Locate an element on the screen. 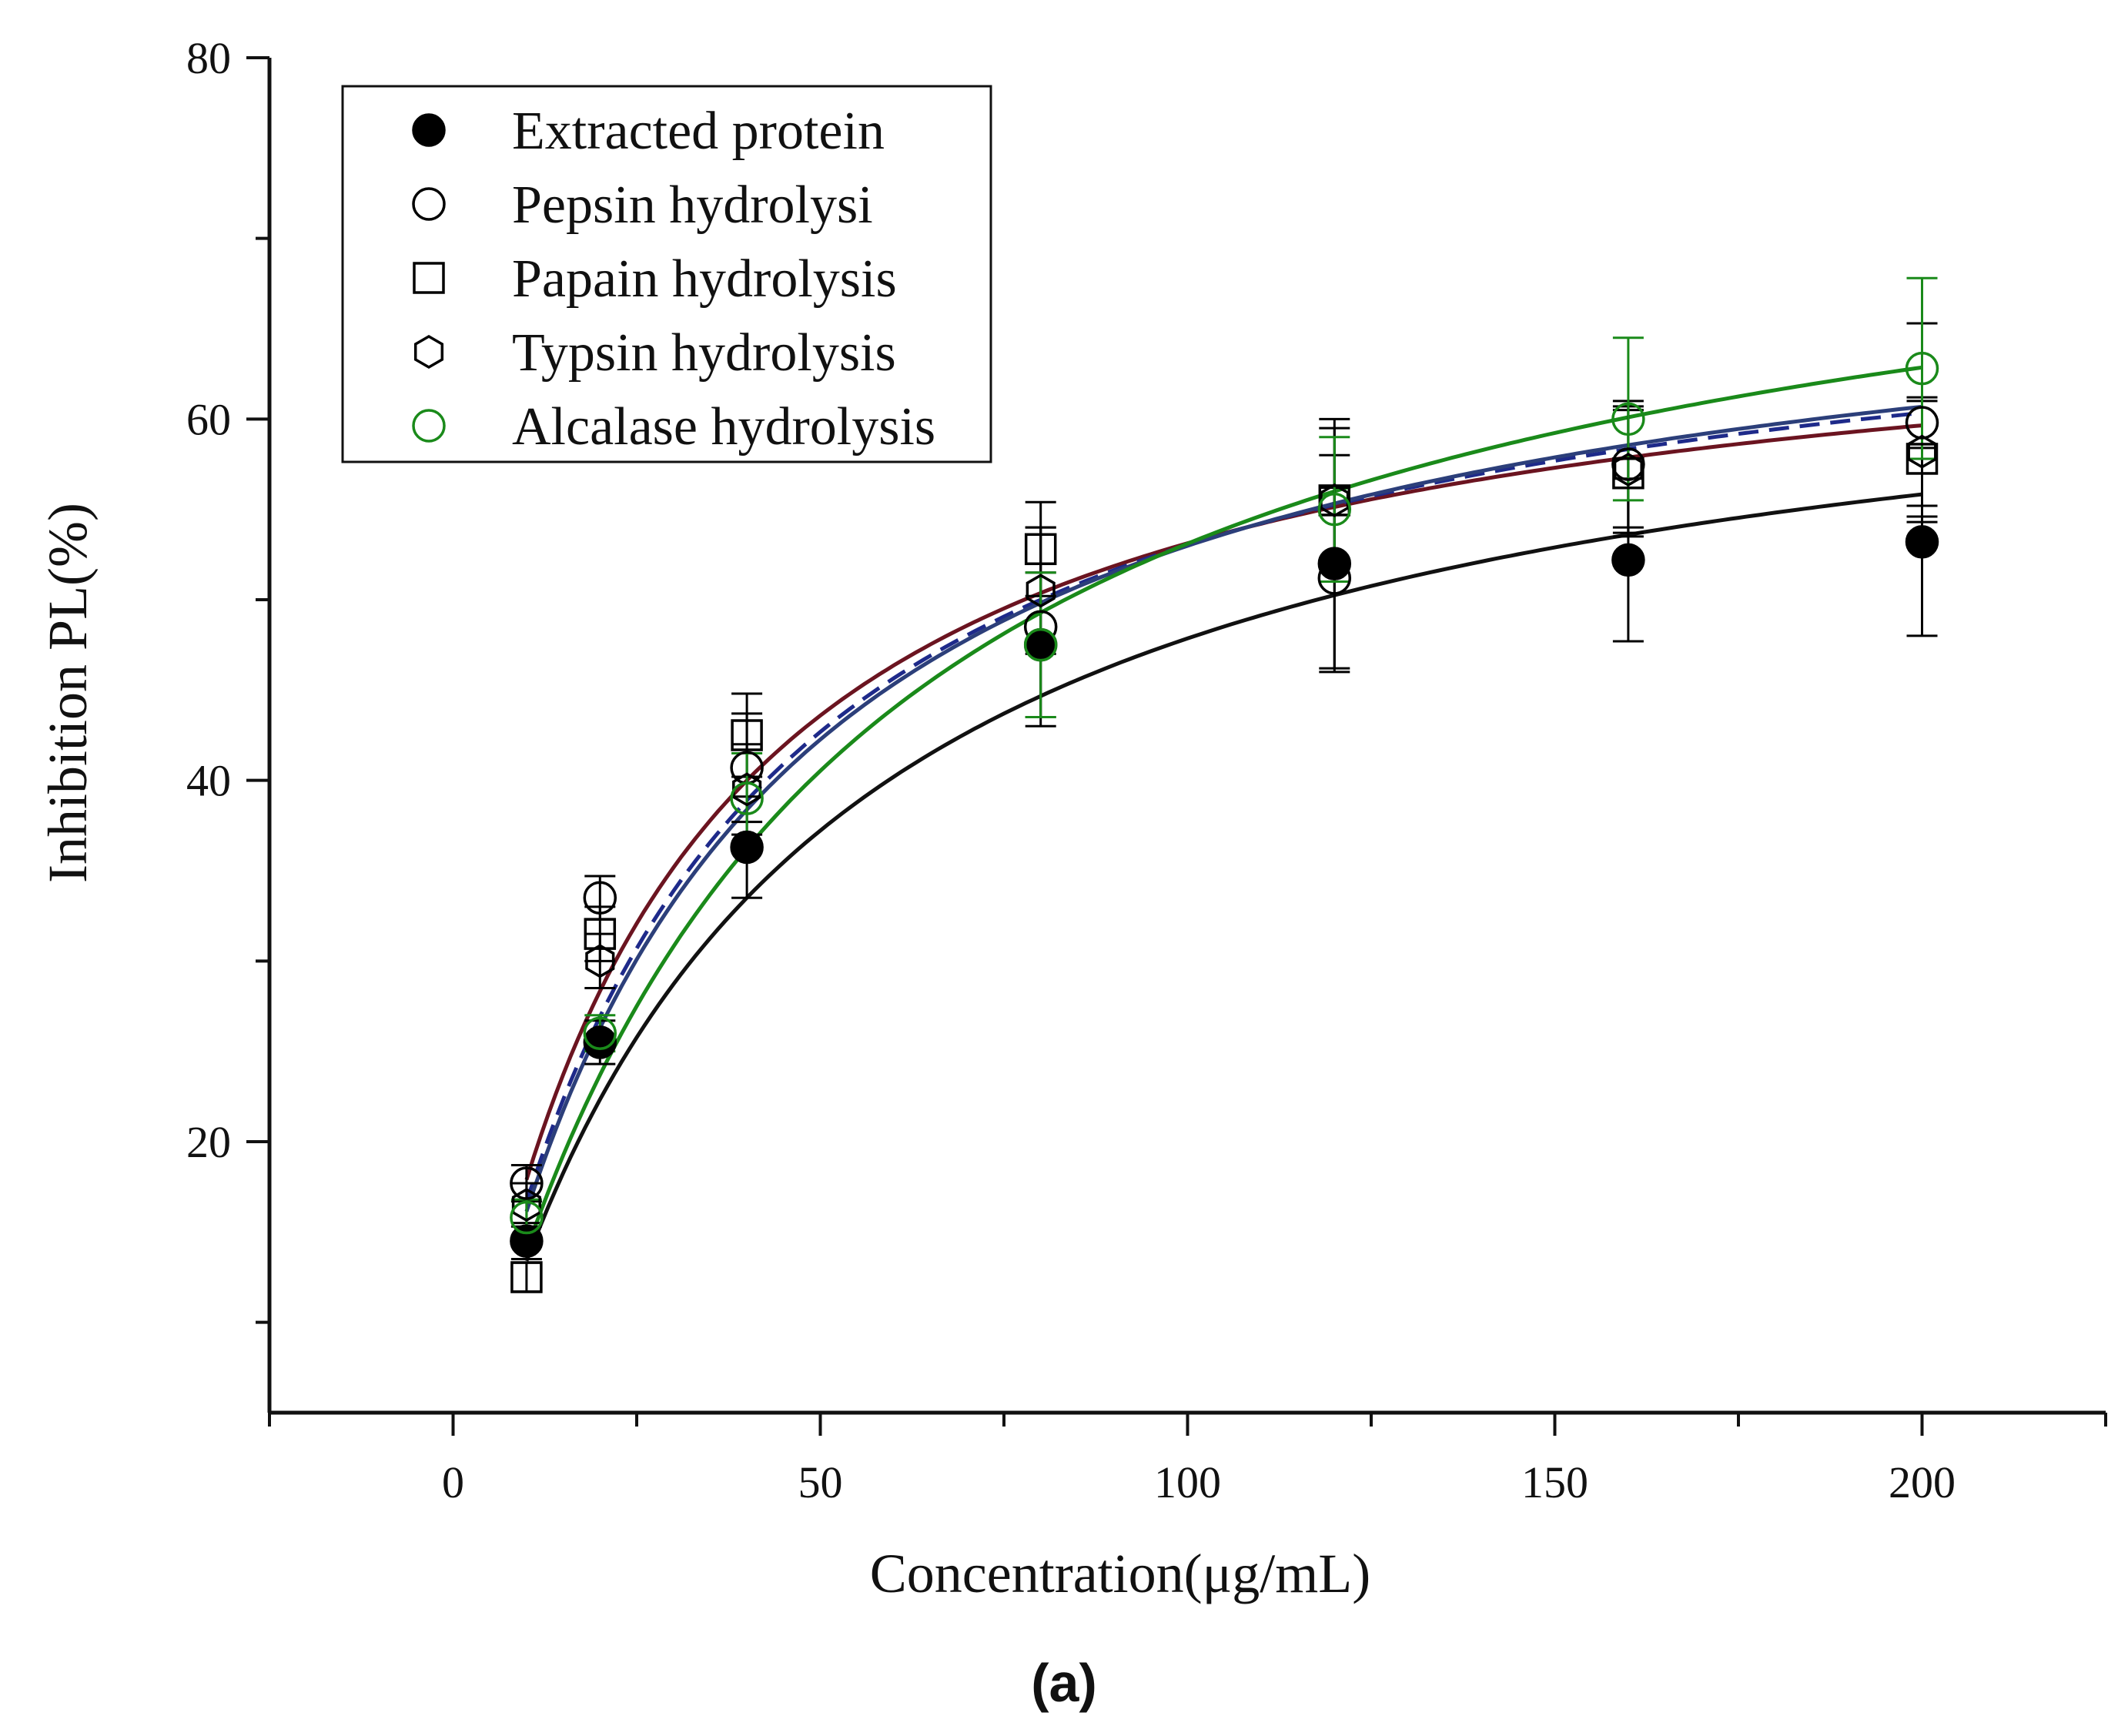 The height and width of the screenshot is (1736, 2128). legend-box is located at coordinates (667, 274).